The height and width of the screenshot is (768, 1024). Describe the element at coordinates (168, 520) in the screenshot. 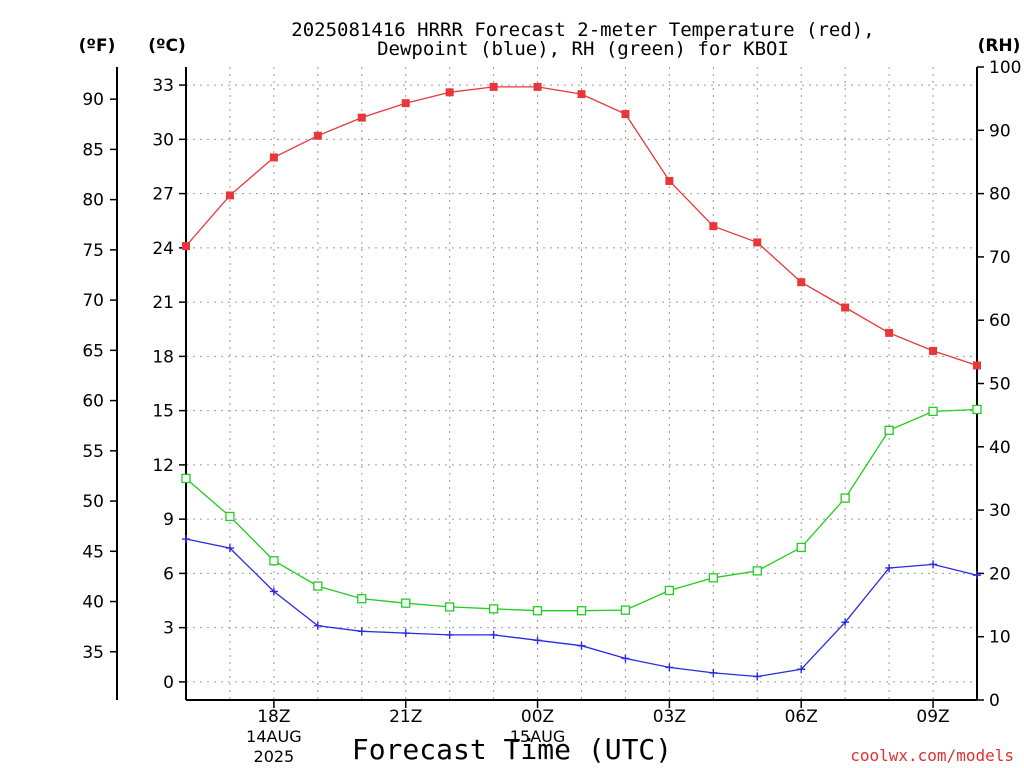

I see `celsius-tick-label: 9` at that location.